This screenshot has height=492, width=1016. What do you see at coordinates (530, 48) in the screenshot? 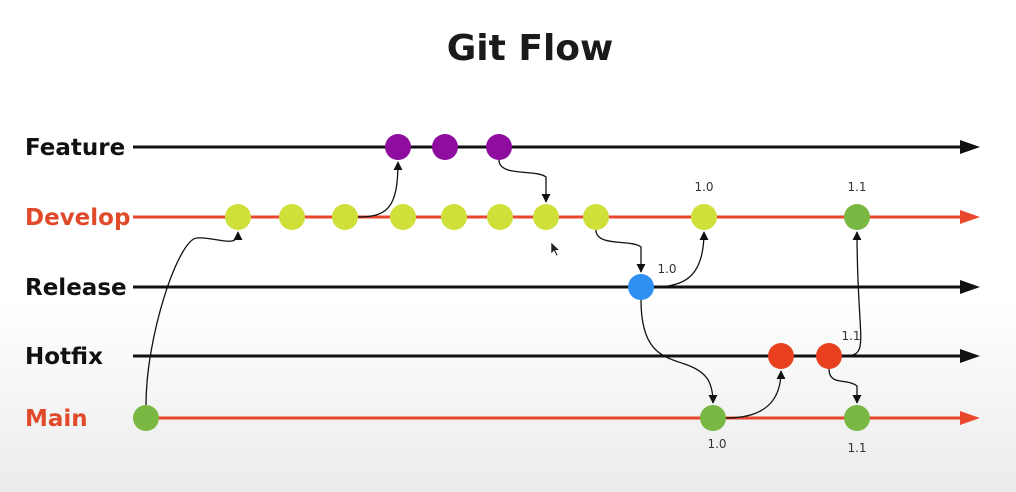
I see `diagram-title: Git Flow` at bounding box center [530, 48].